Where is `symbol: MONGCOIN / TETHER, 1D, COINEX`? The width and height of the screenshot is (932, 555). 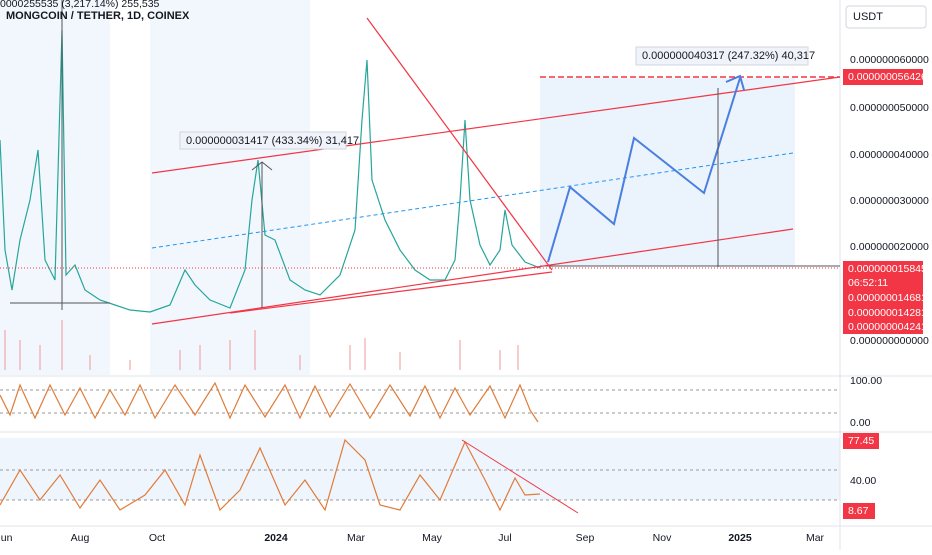 symbol: MONGCOIN / TETHER, 1D, COINEX is located at coordinates (98, 16).